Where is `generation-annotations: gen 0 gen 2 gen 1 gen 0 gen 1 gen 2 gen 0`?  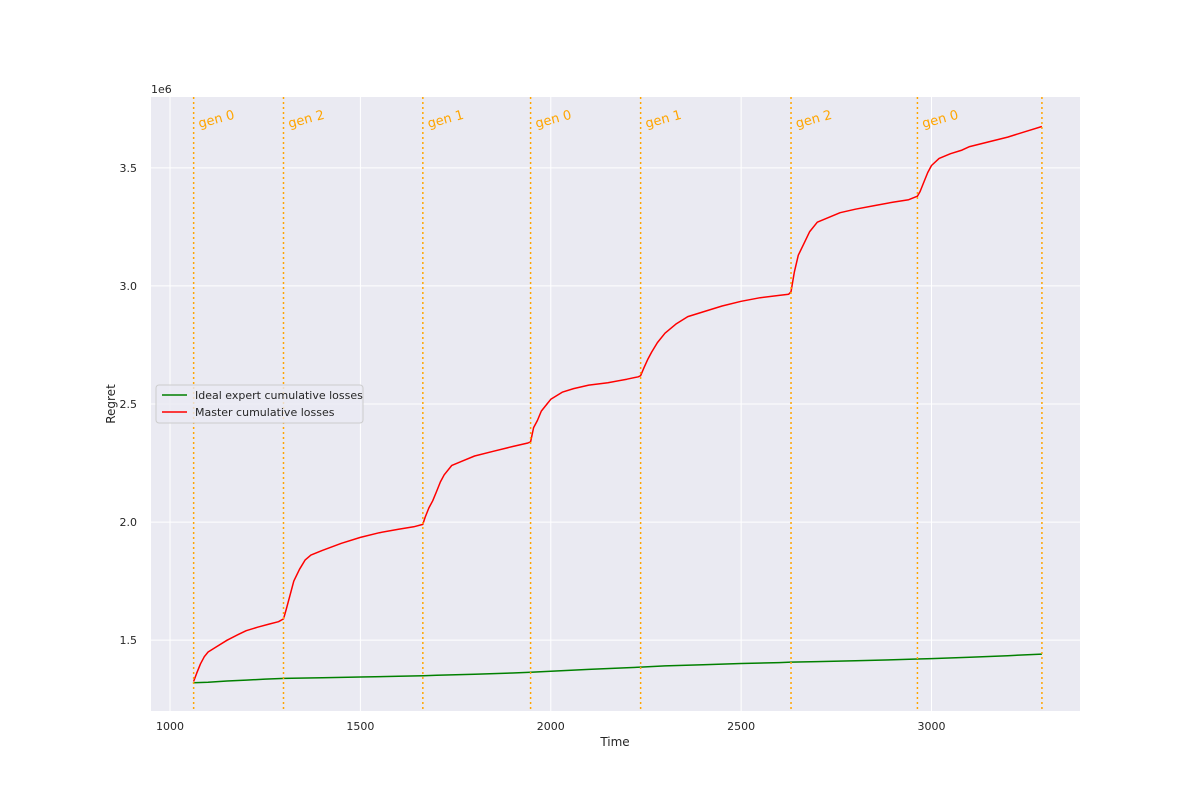
generation-annotations: gen 0 gen 2 gen 1 gen 0 gen 1 gen 2 gen 0 is located at coordinates (578, 120).